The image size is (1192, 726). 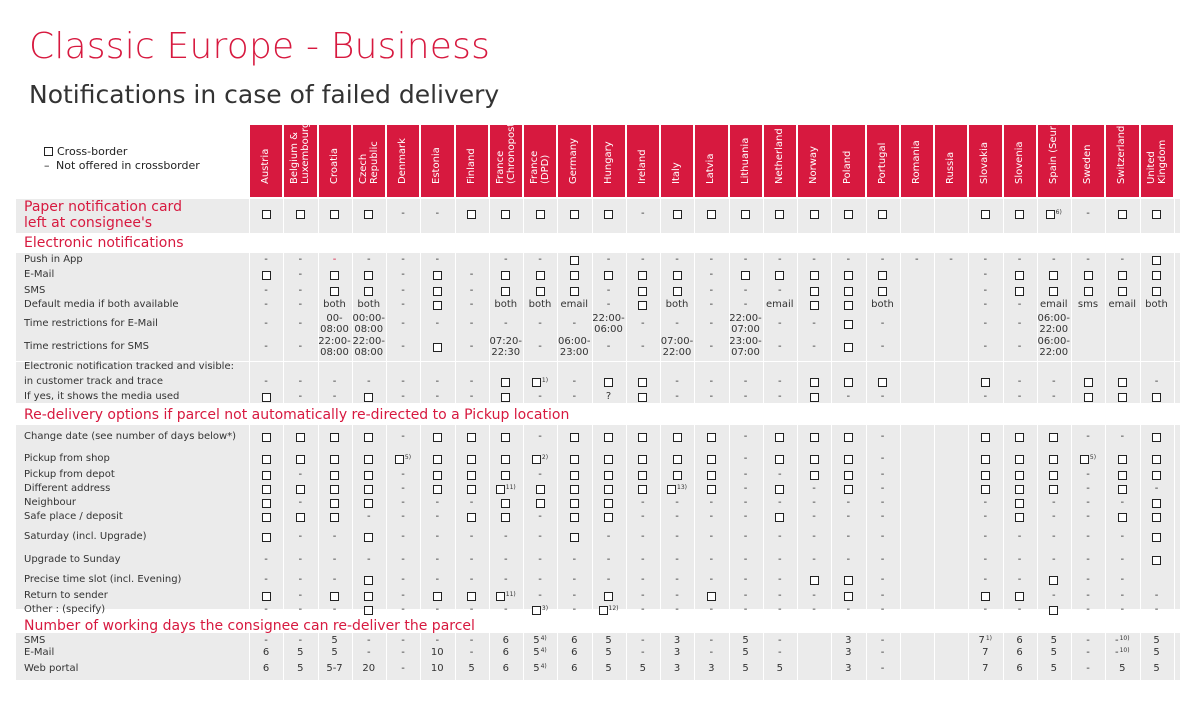 I want to click on table-cell: 5-7, so click(x=334, y=668).